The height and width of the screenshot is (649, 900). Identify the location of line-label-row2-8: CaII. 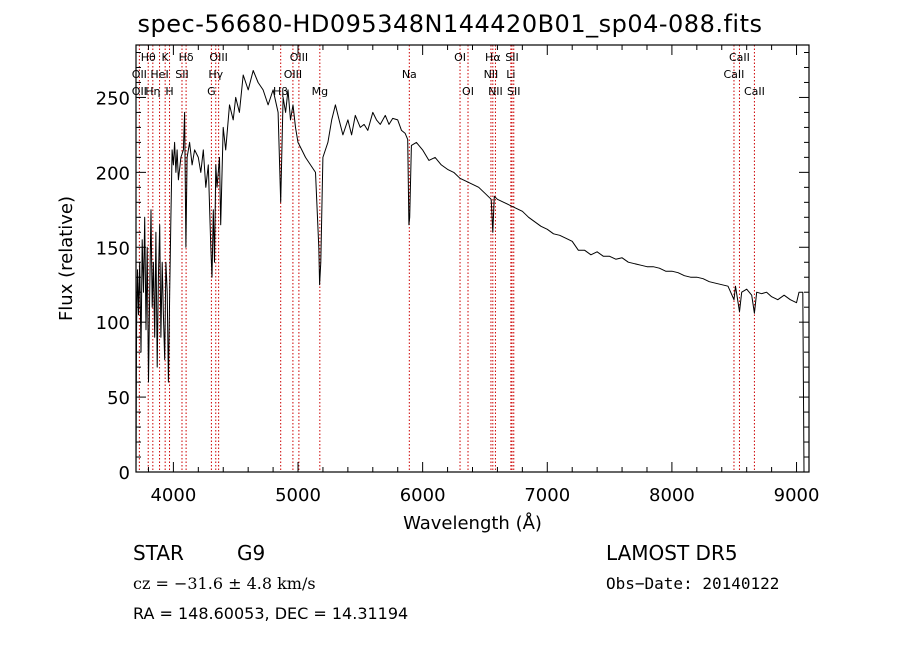
(734, 74).